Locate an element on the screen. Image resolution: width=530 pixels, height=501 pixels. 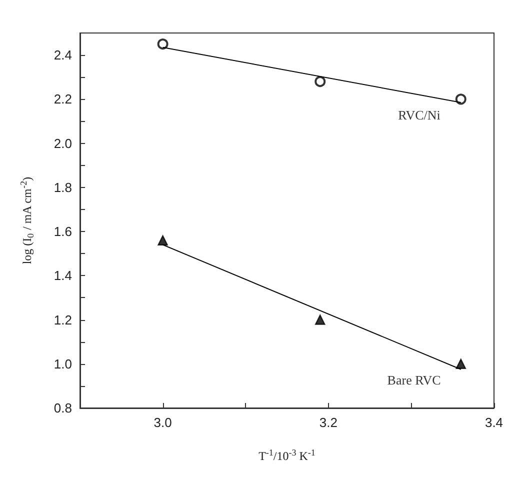
y-tick-label: 0.8 is located at coordinates (63, 408).